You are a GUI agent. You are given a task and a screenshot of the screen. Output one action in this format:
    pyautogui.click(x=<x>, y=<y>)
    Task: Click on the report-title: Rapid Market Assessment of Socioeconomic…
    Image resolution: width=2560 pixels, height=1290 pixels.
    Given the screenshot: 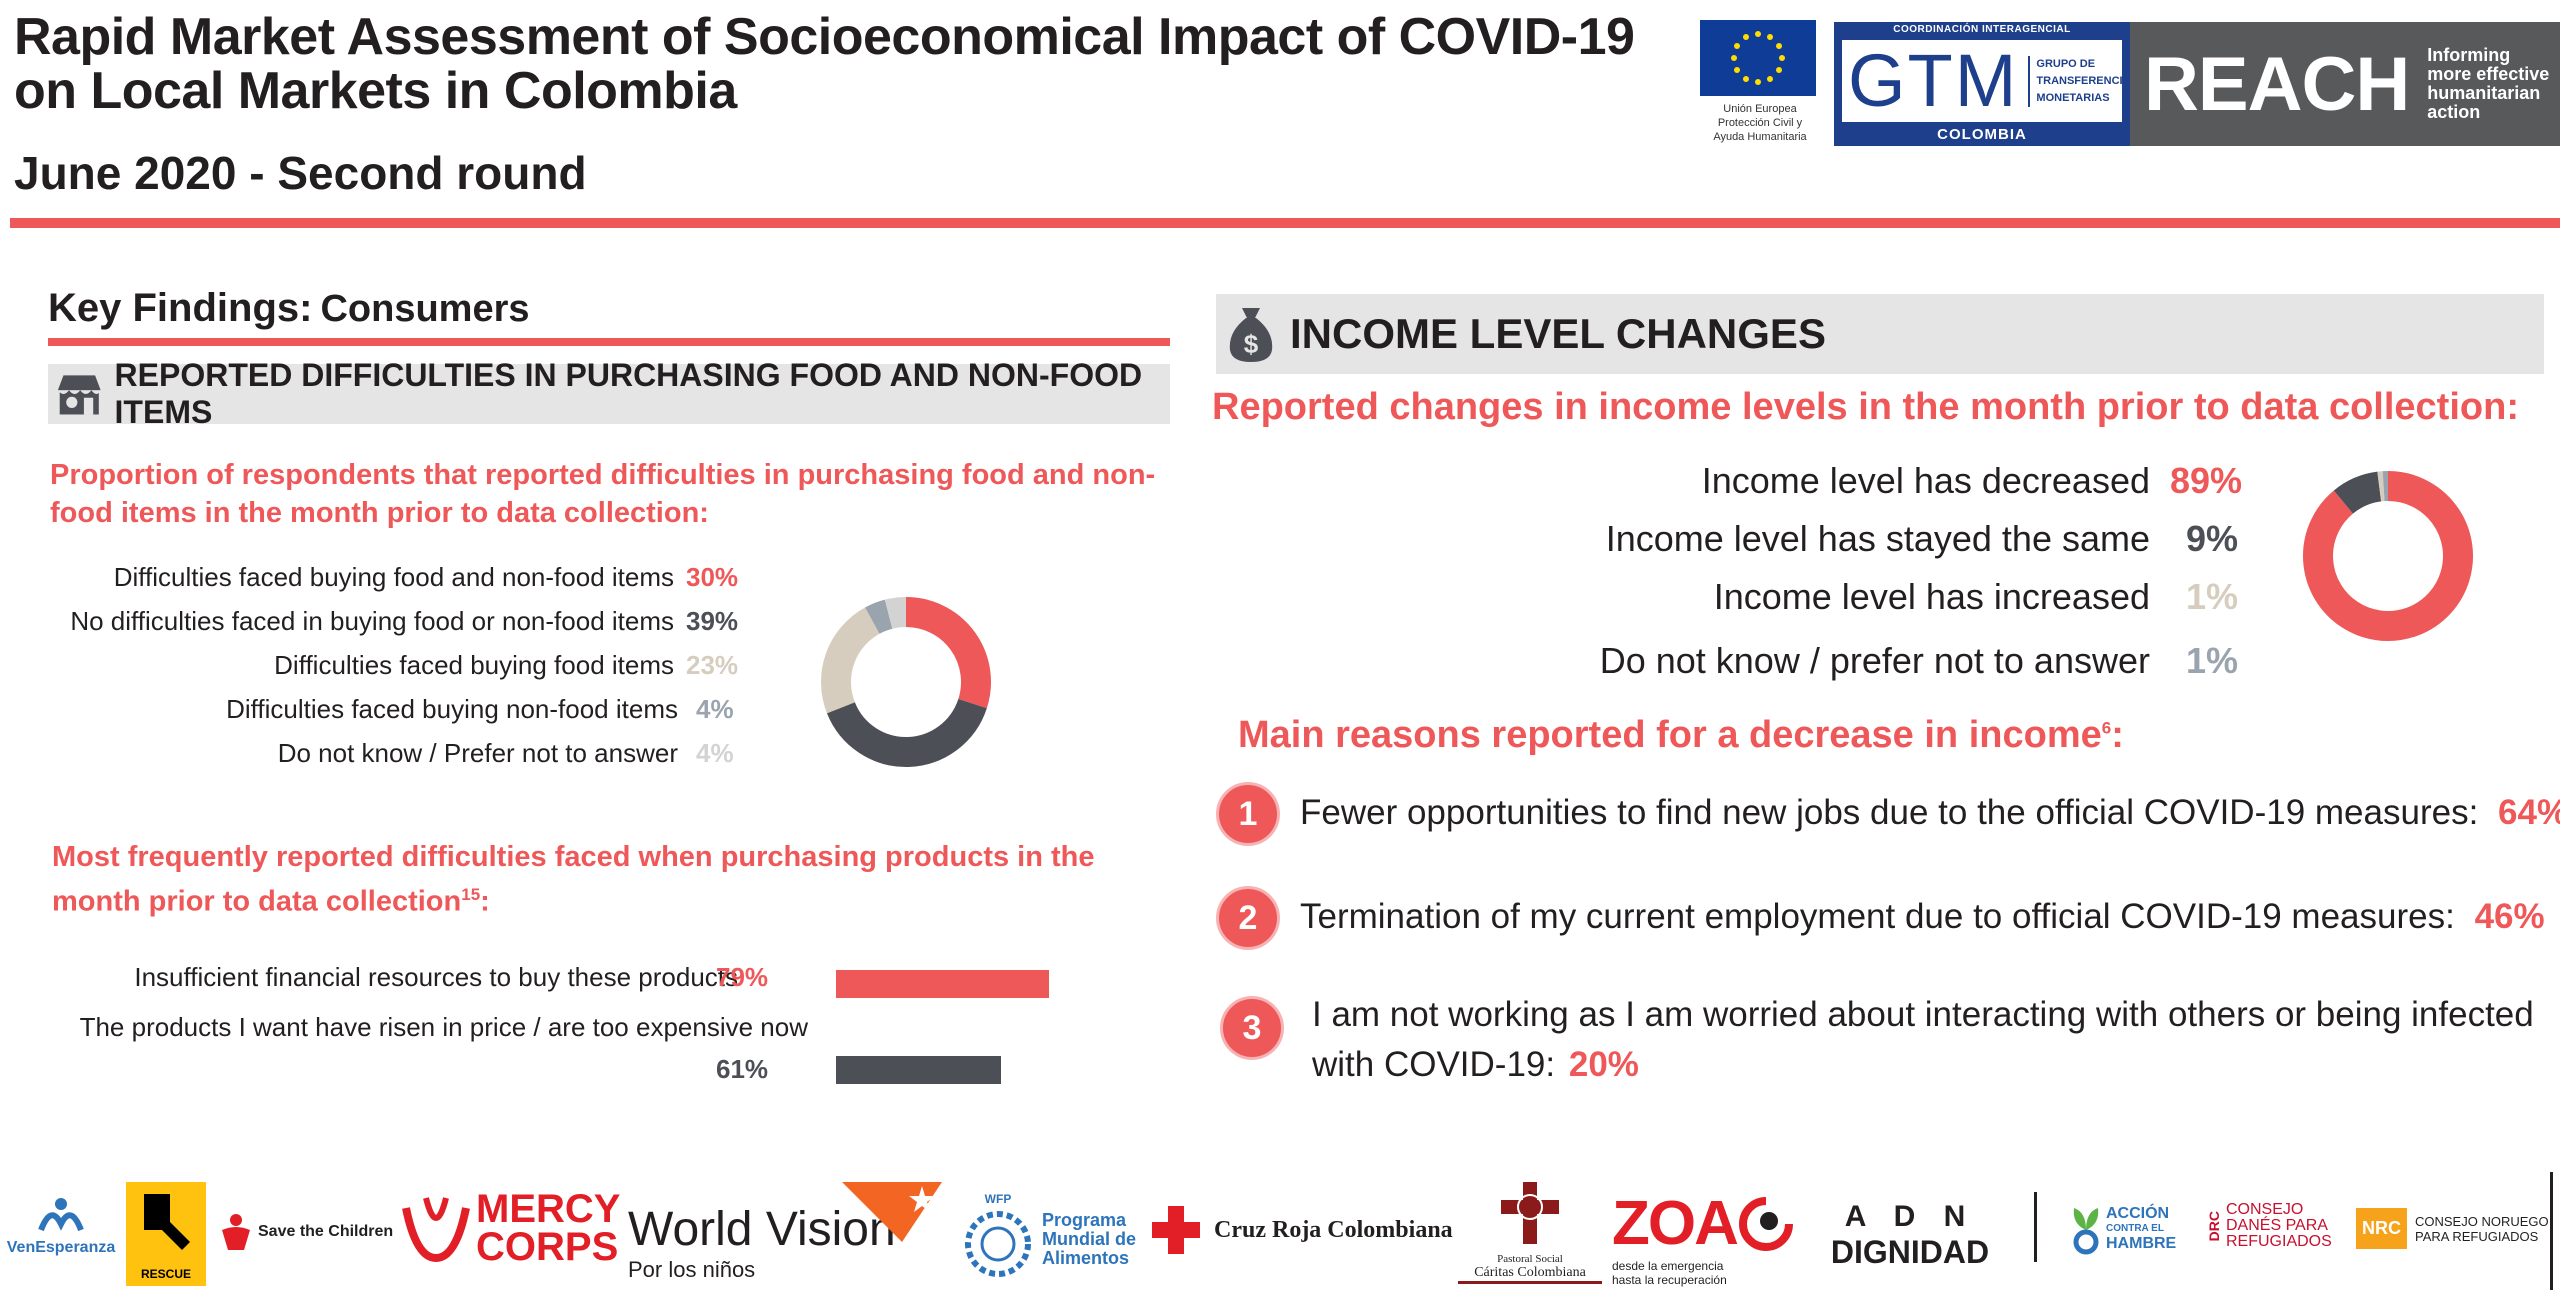 What is the action you would take?
    pyautogui.click(x=824, y=64)
    